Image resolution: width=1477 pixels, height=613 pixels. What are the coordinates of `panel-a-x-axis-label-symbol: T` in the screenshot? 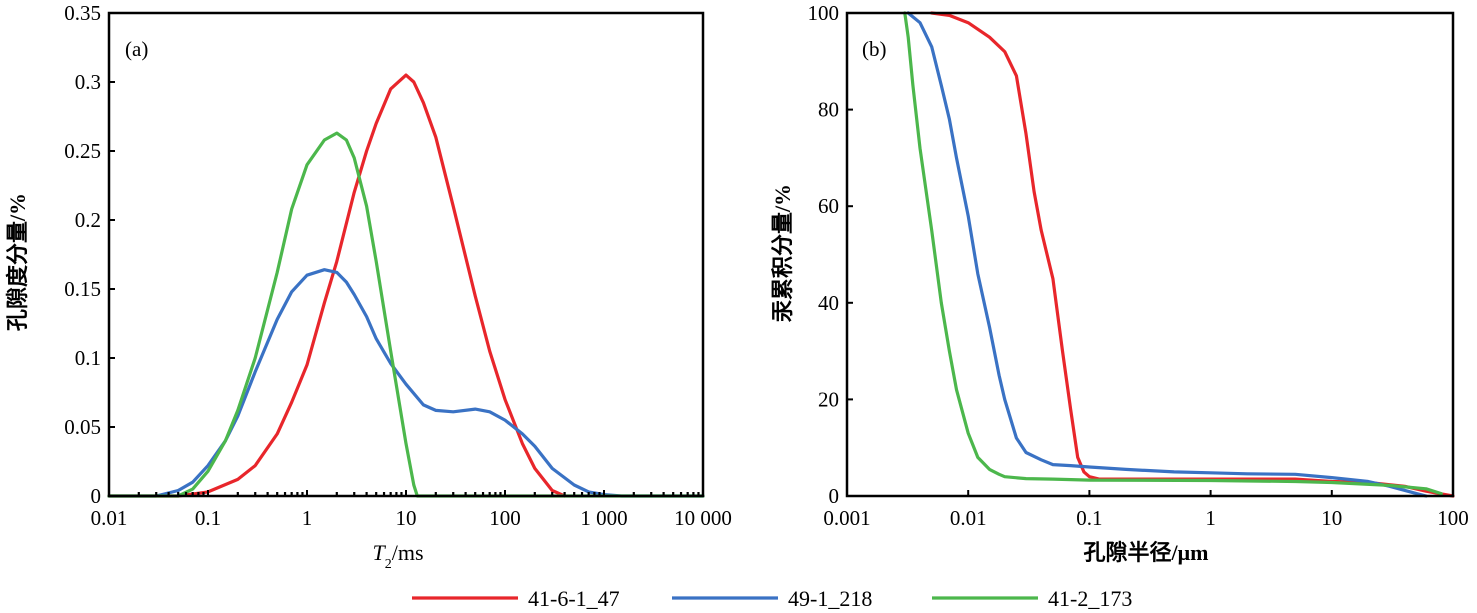 It's located at (379, 552).